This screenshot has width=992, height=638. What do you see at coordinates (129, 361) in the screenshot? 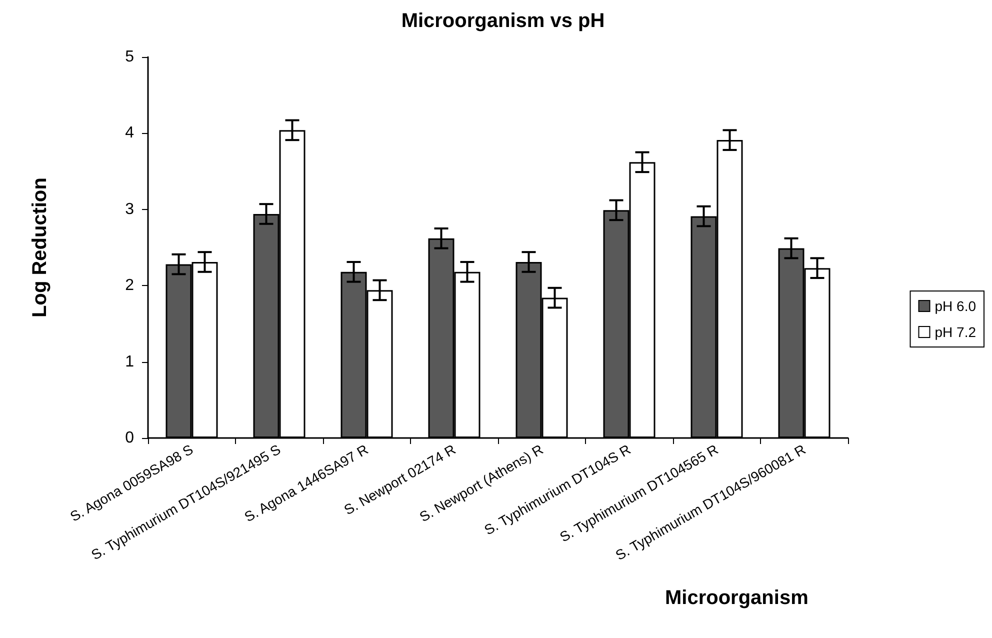
I see `y-tick-label: 1` at bounding box center [129, 361].